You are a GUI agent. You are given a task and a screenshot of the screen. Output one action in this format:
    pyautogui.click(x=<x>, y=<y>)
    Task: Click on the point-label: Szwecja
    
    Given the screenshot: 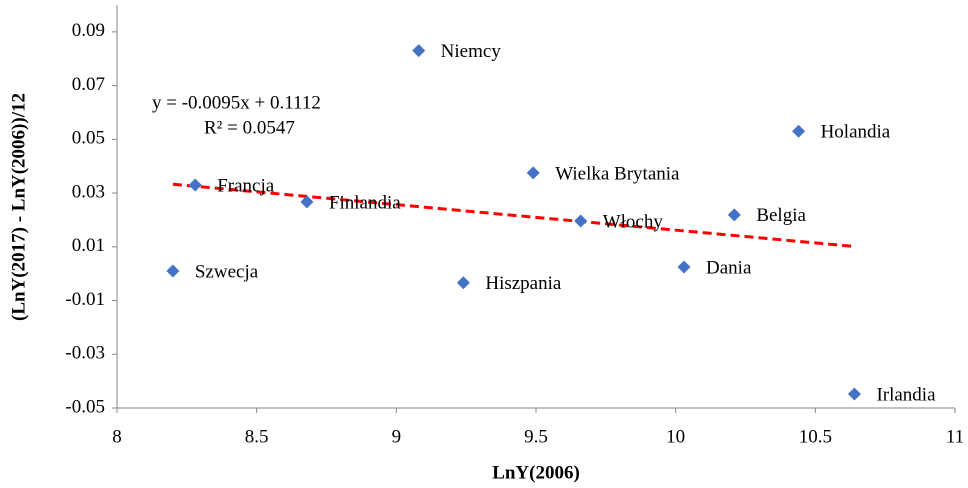 What is the action you would take?
    pyautogui.click(x=227, y=271)
    